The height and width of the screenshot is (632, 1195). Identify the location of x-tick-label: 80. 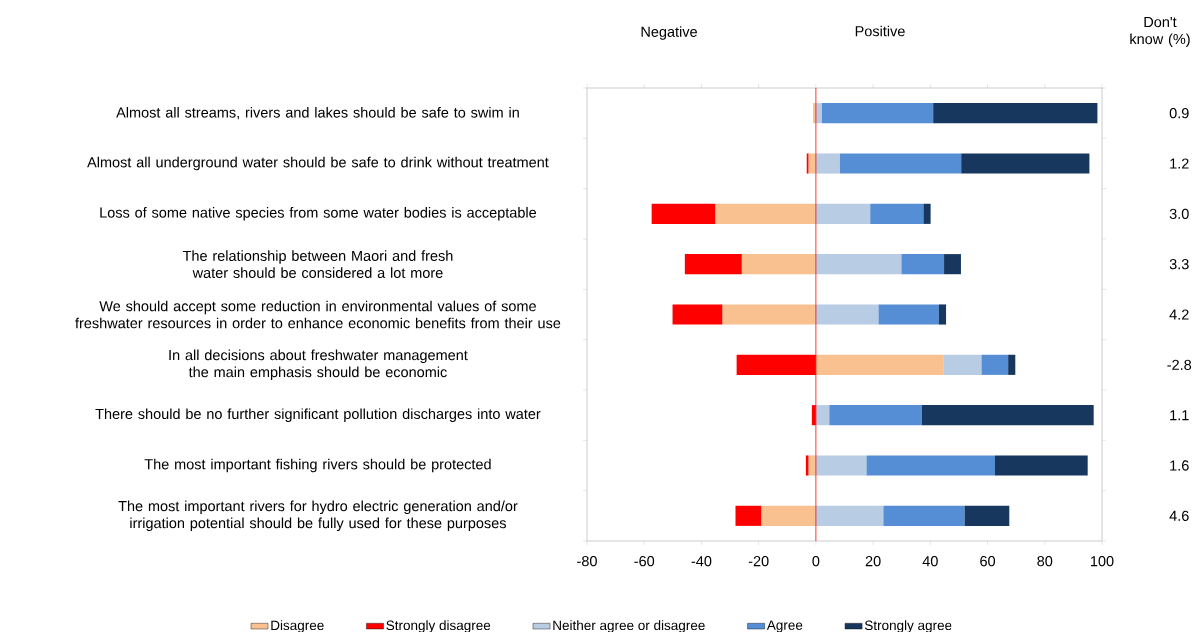
(1045, 561).